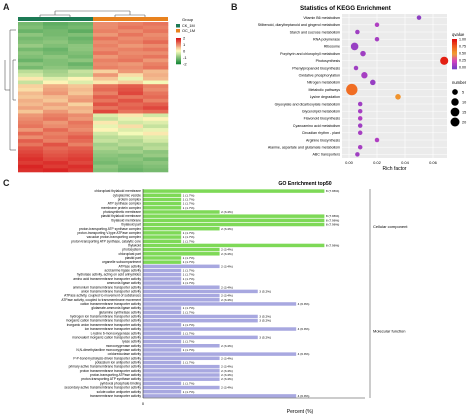 The width and height of the screenshot is (474, 417). Describe the element at coordinates (185, 57) in the screenshot. I see `colorbar-tick-label: -1` at that location.